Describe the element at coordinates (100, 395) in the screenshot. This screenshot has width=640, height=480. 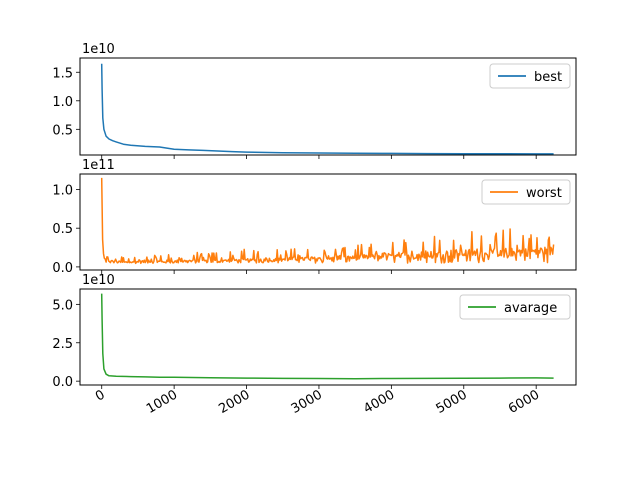
I see `xtick-label: 0` at that location.